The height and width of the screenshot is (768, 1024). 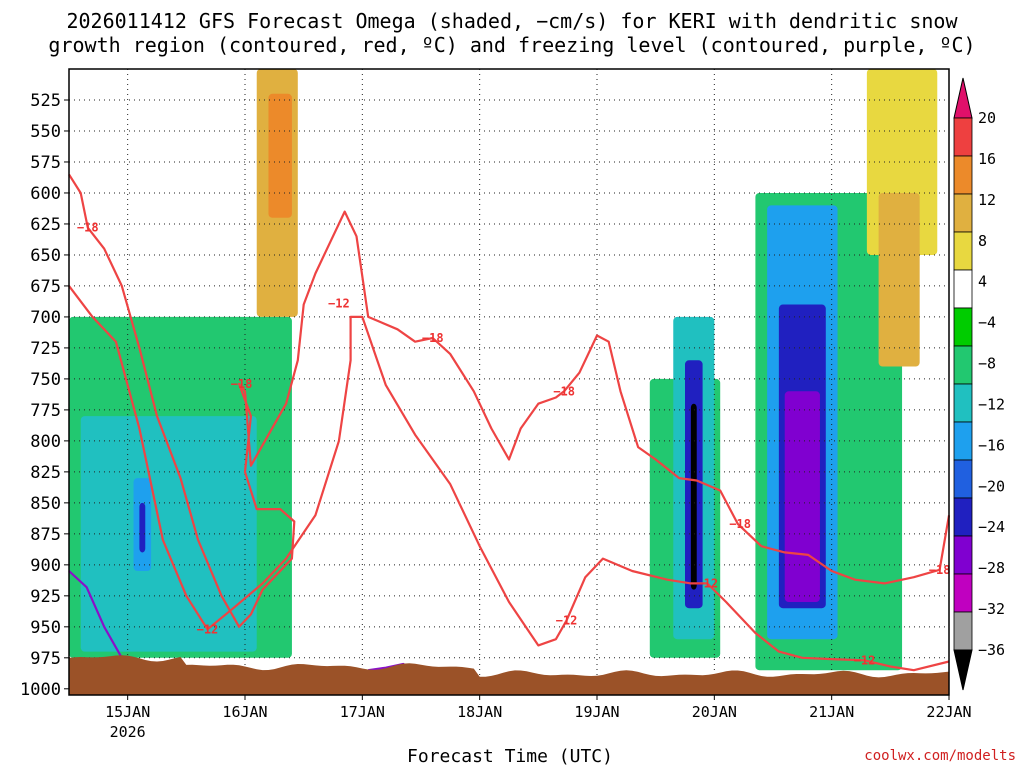 I want to click on colorbar-label: −32, so click(x=991, y=609).